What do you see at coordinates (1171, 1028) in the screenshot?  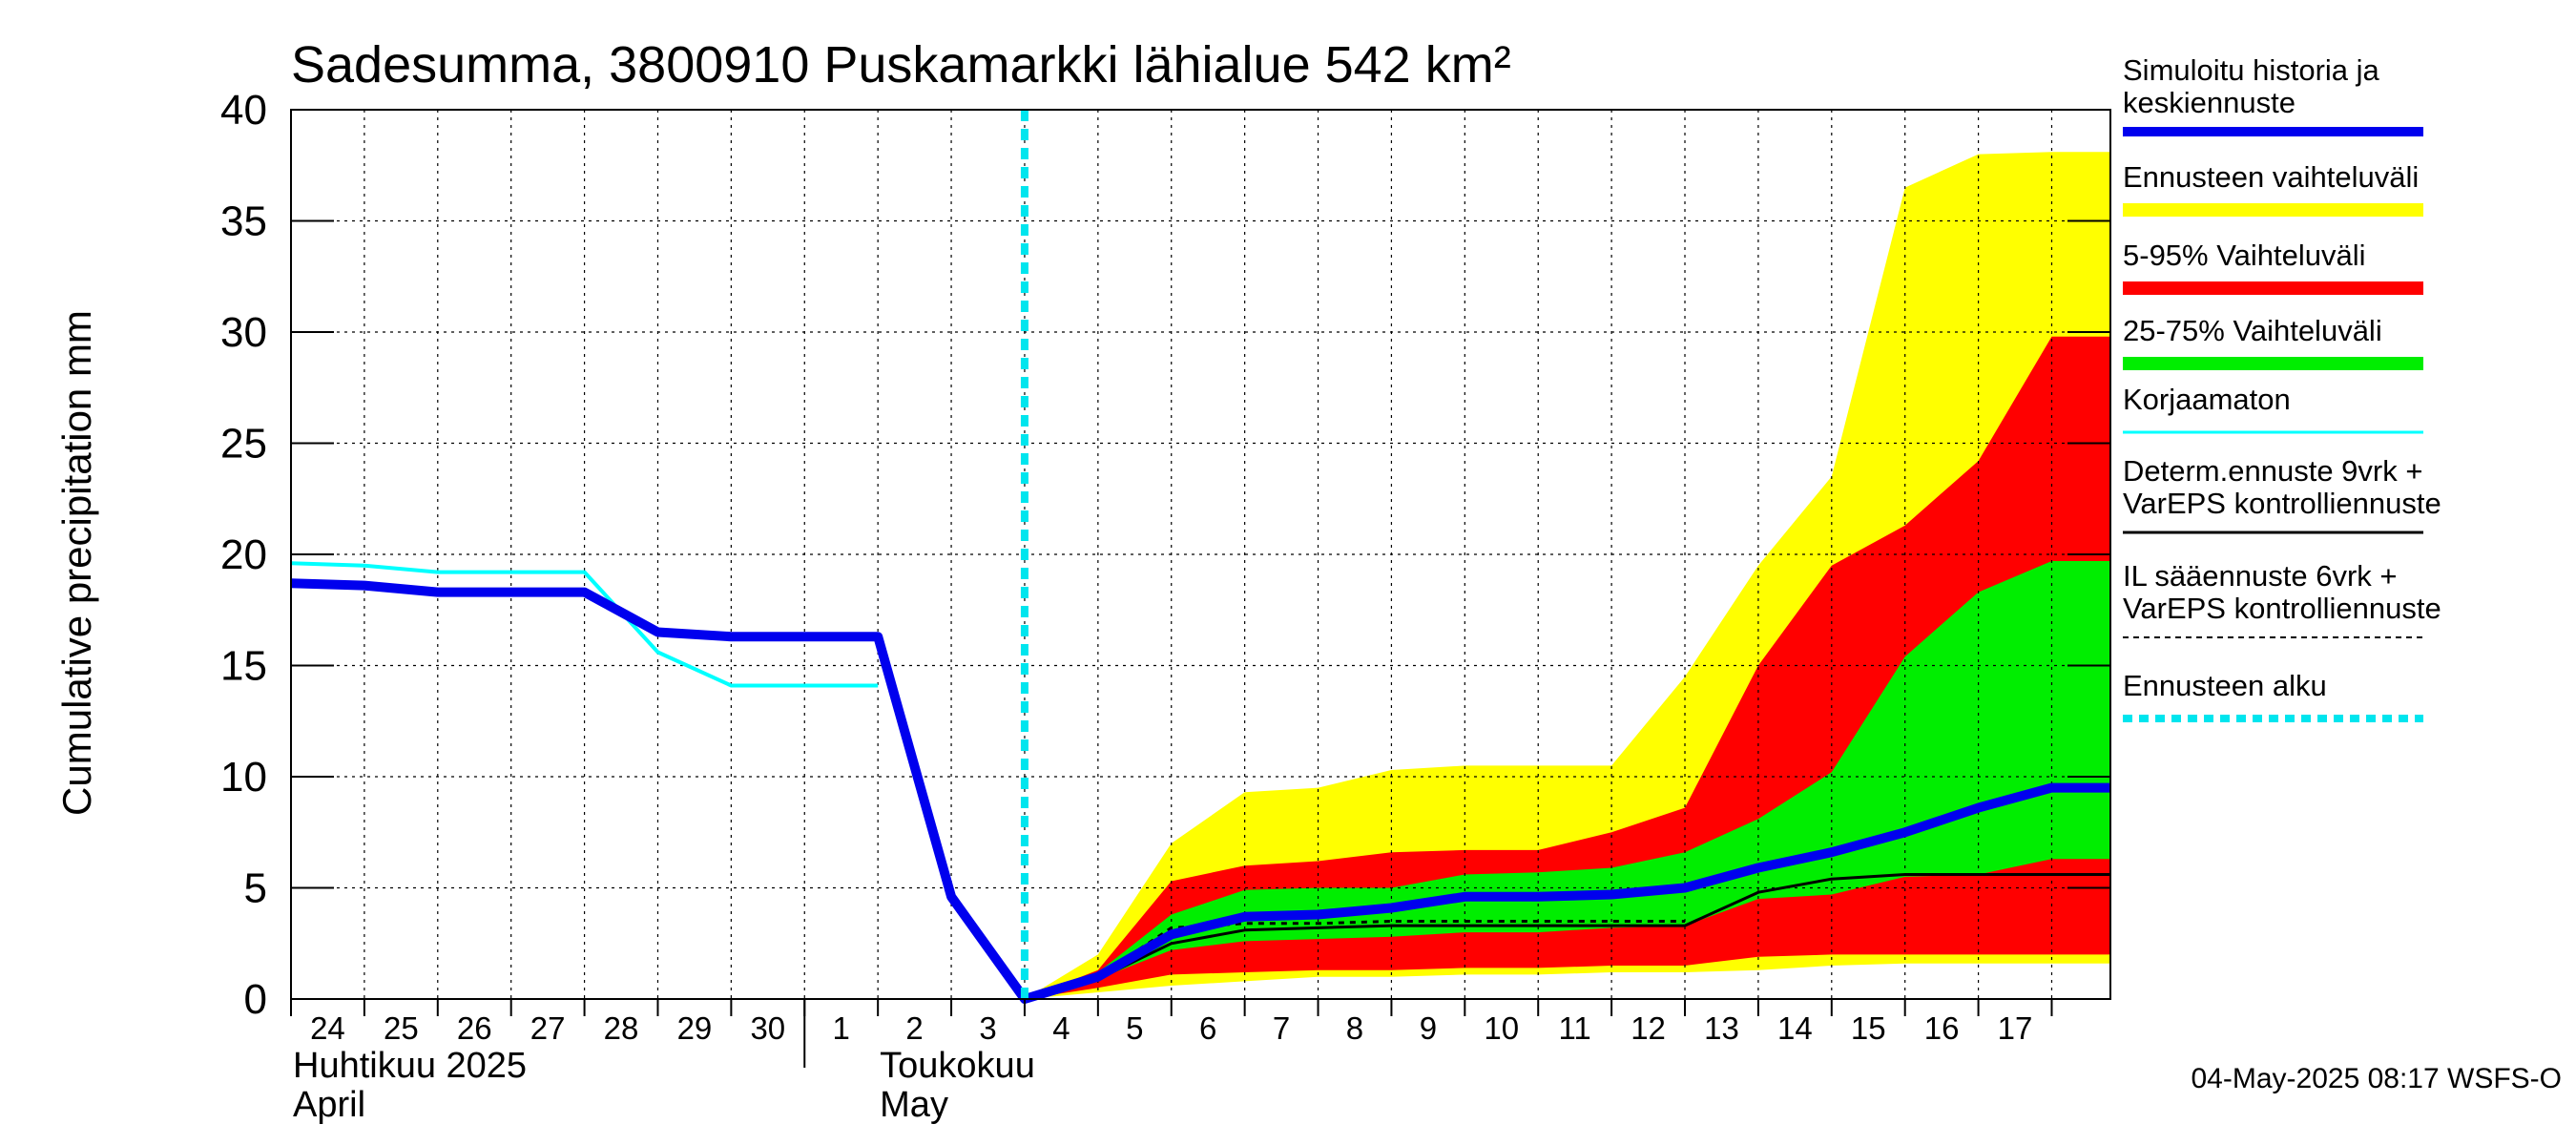 I see `x-tick-labels: 24 25 26 27 28 29 30 1 2 3 4 5 6 7 8 9 10 11 12 13 14 15 16 17` at bounding box center [1171, 1028].